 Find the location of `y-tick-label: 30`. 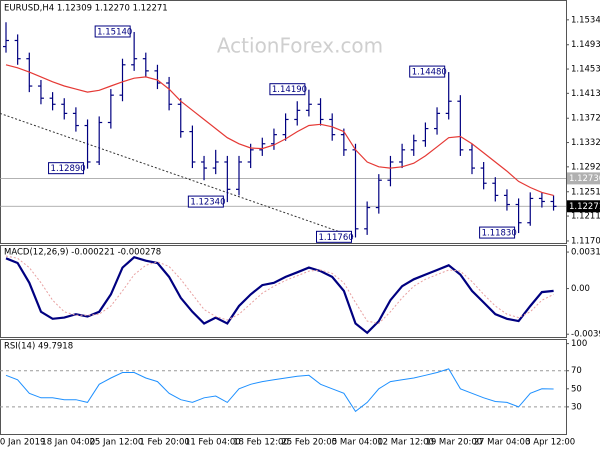

y-tick-label: 30 is located at coordinates (576, 407).